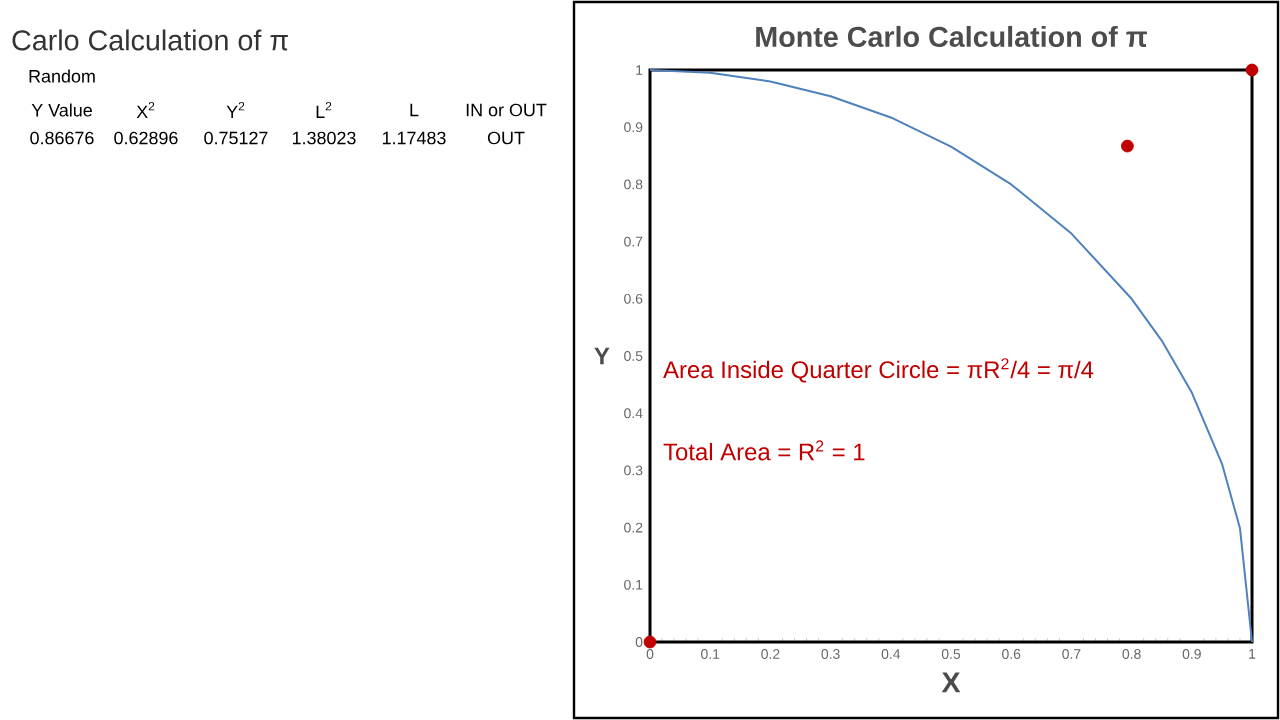 Image resolution: width=1280 pixels, height=720 pixels. What do you see at coordinates (146, 138) in the screenshot?
I see `text: 0.62896` at bounding box center [146, 138].